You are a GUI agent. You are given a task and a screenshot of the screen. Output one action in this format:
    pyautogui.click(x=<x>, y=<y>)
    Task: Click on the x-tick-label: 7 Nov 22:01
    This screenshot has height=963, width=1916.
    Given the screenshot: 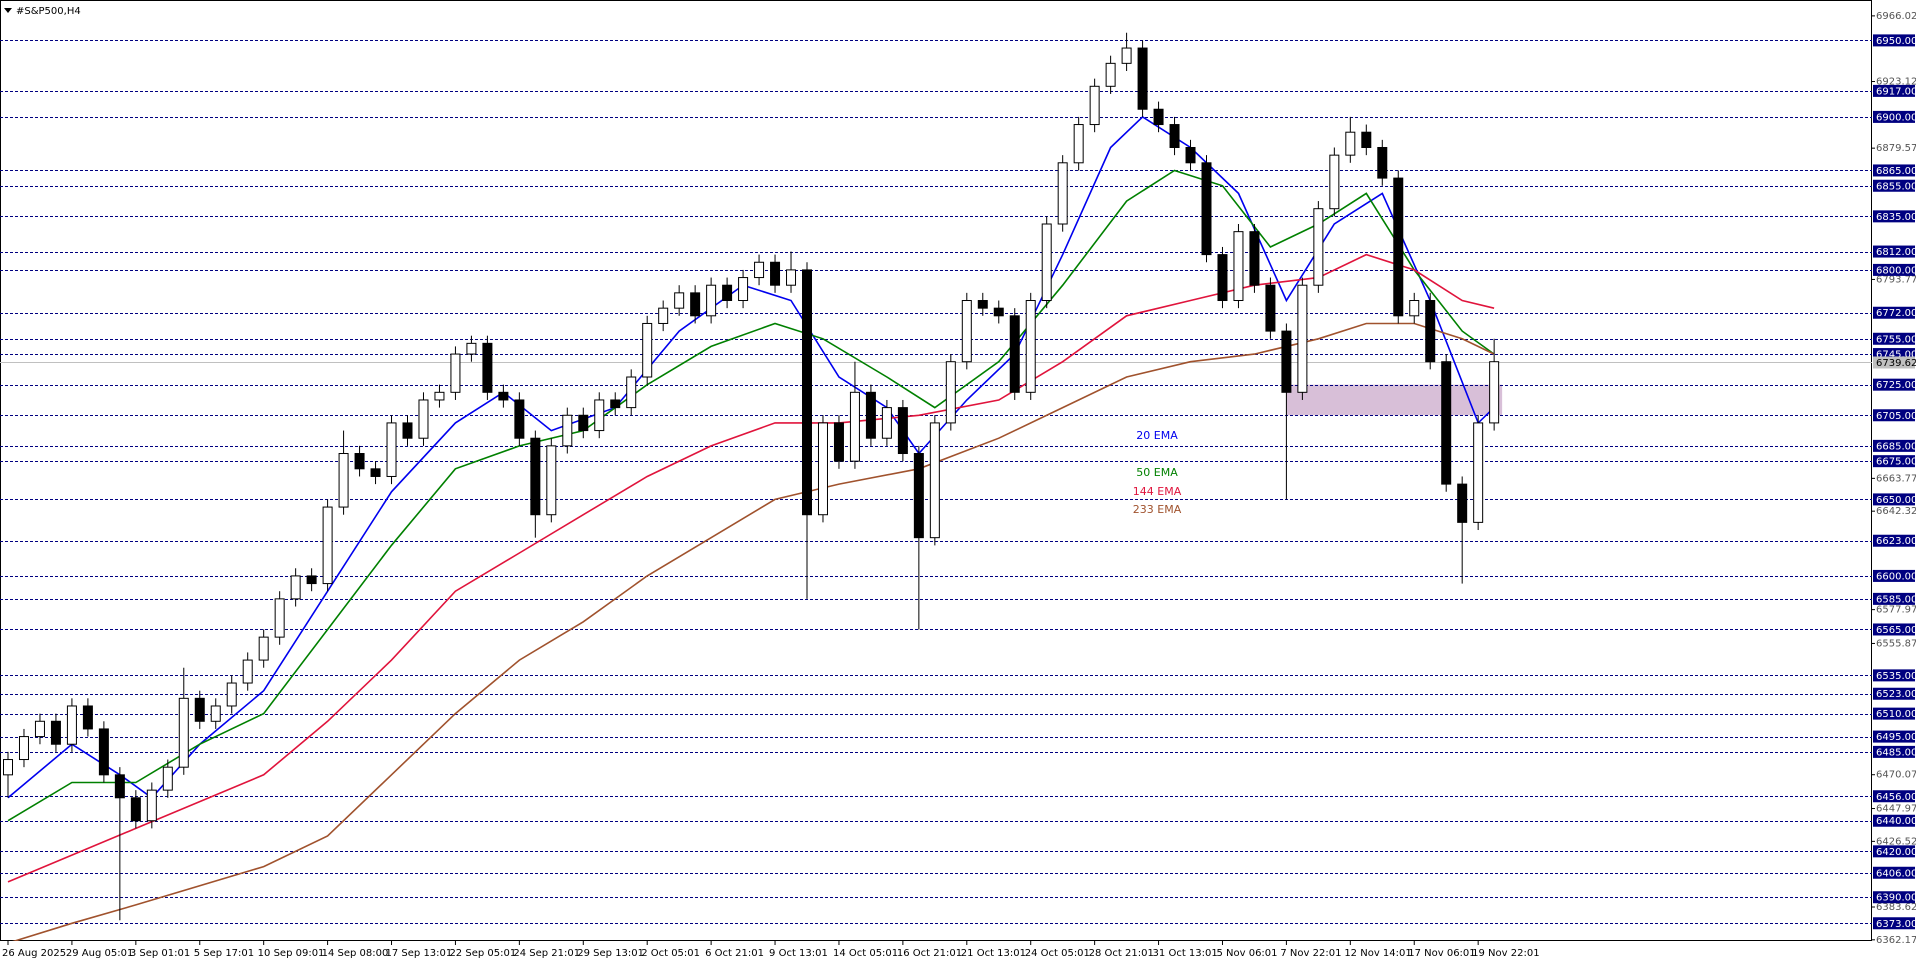 What is the action you would take?
    pyautogui.click(x=1310, y=953)
    